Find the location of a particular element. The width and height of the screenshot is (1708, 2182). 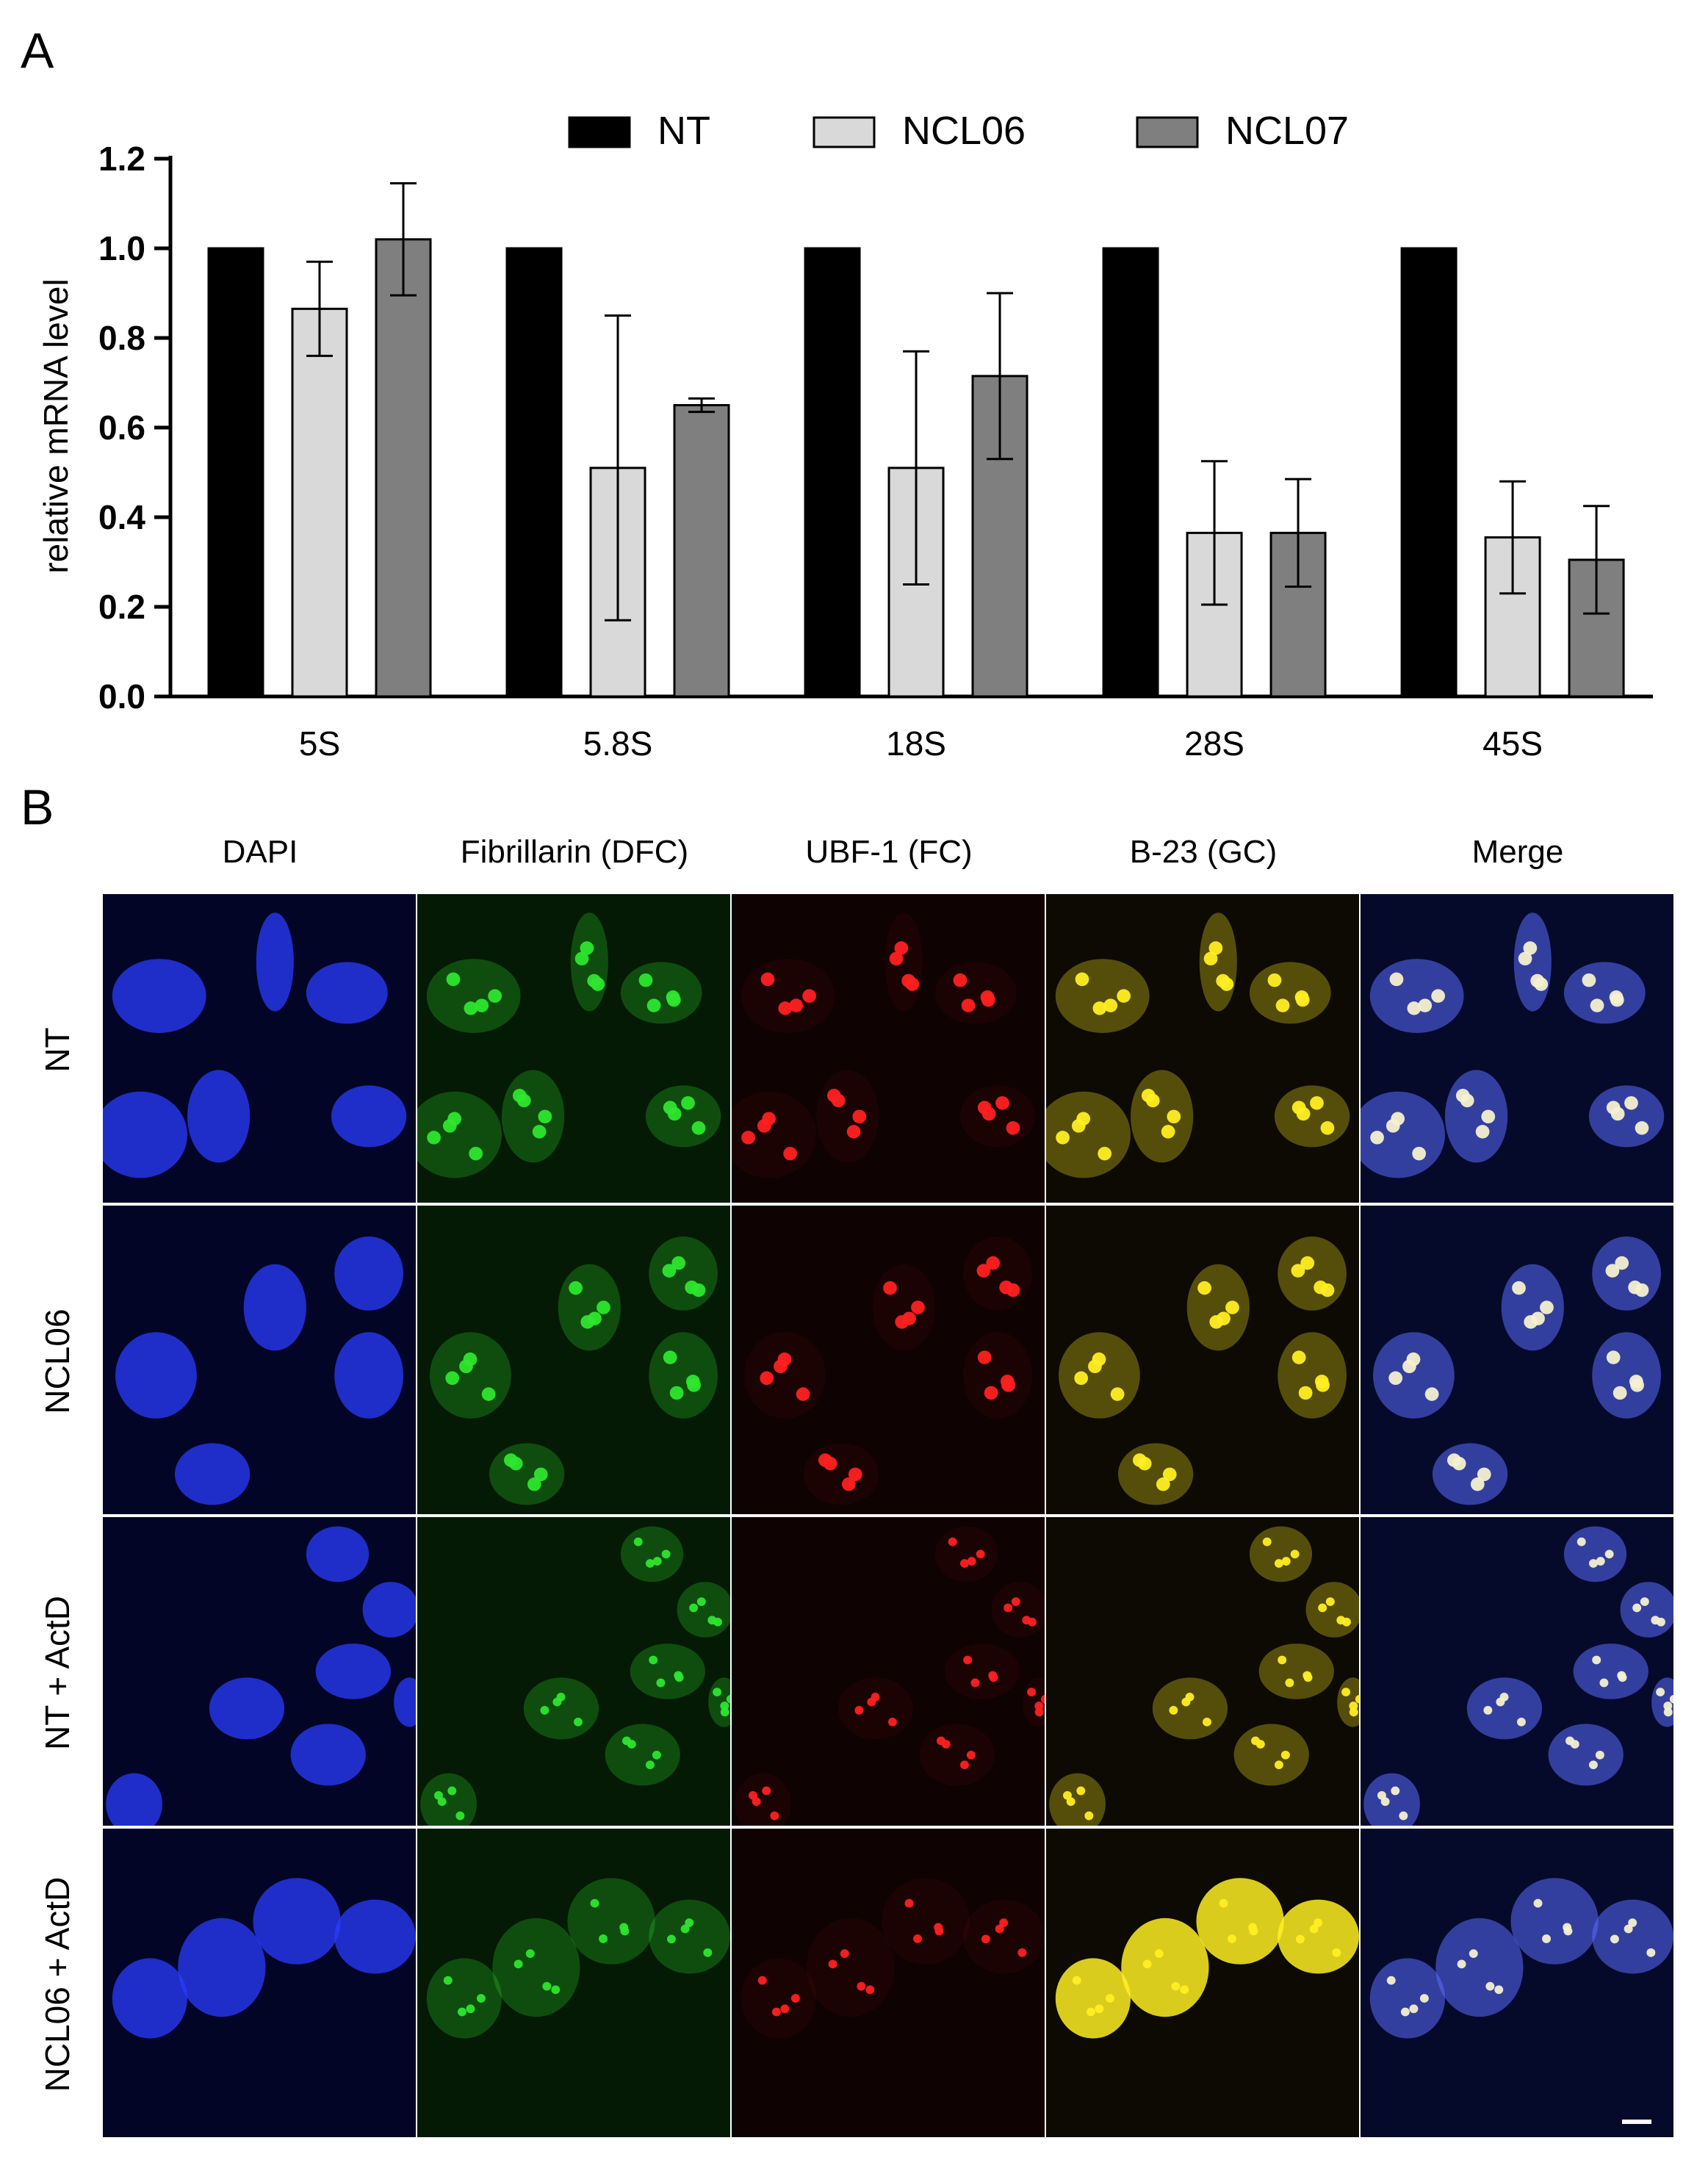

x-tick-label: 28S is located at coordinates (1214, 744).